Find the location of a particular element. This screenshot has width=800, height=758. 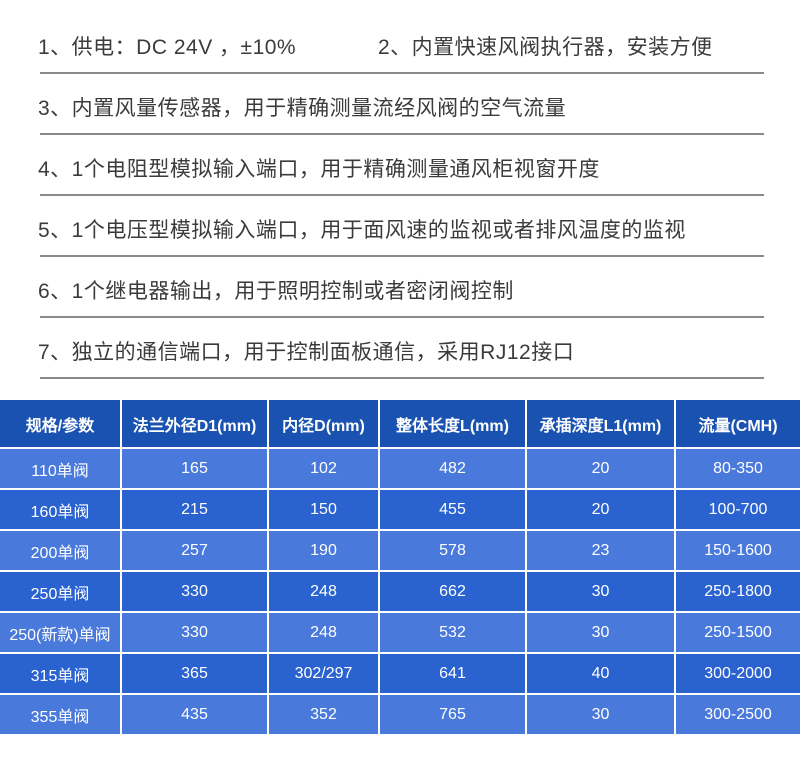

column-header: 流量(CMH) is located at coordinates (737, 424).